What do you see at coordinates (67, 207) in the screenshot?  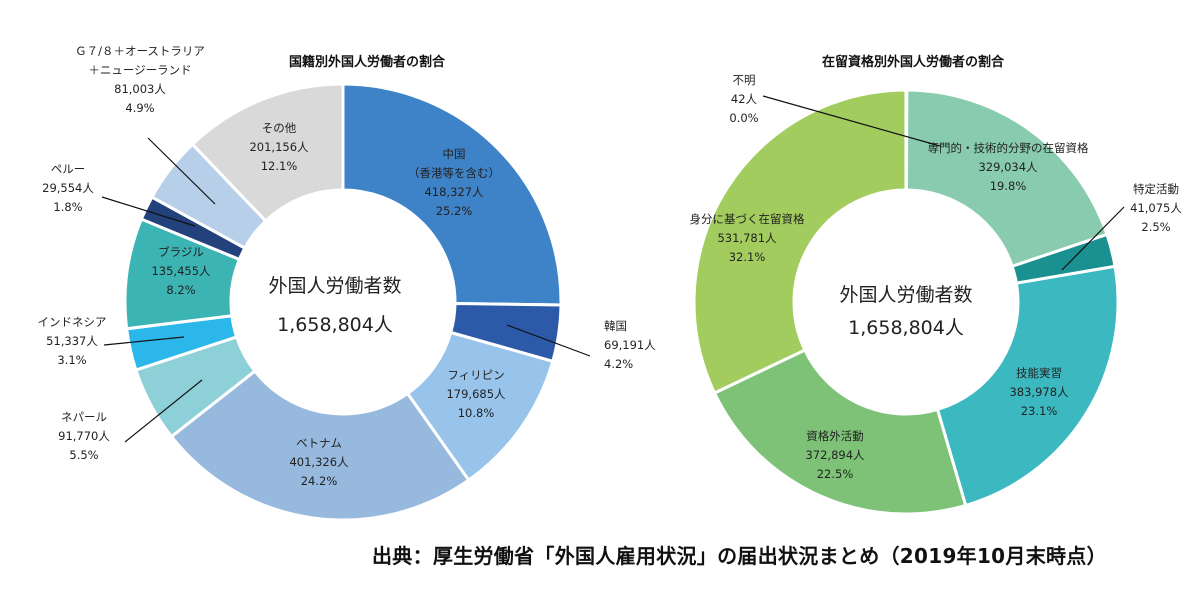 I see `slice-label-percent: 1.8%` at bounding box center [67, 207].